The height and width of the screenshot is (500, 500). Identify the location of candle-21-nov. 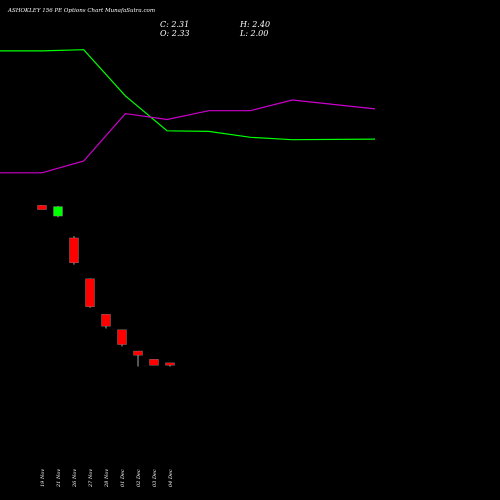
(58, 211).